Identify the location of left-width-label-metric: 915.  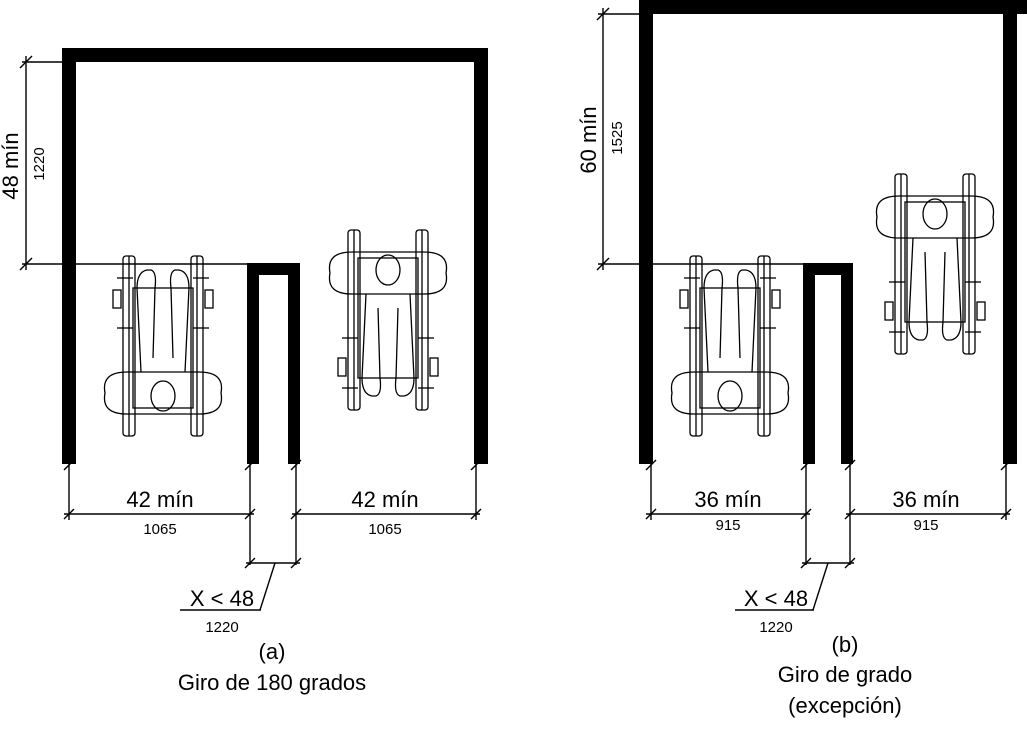
(727, 525).